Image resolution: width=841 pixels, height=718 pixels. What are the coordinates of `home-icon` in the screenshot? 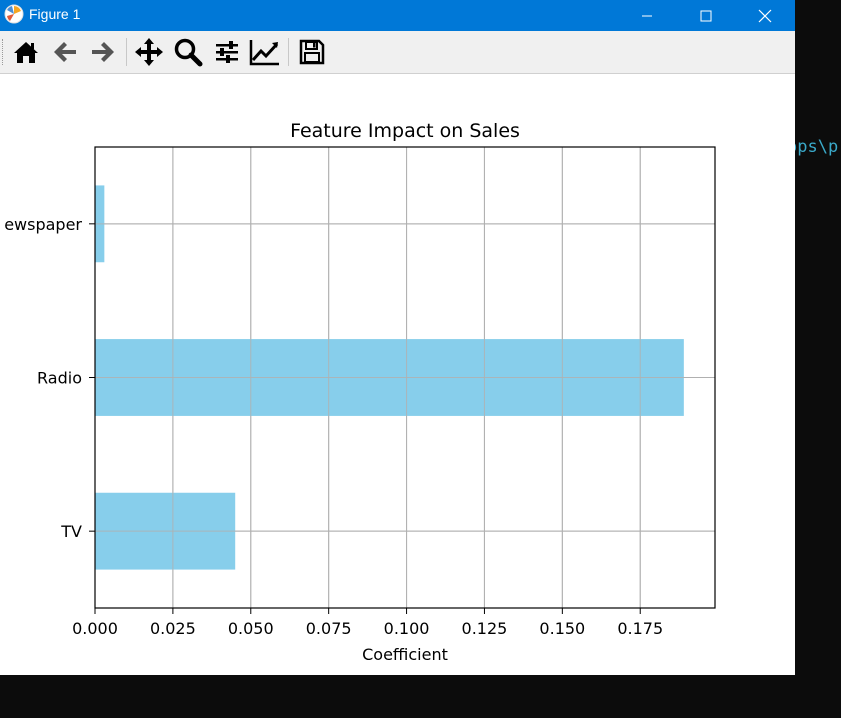 It's located at (26, 52).